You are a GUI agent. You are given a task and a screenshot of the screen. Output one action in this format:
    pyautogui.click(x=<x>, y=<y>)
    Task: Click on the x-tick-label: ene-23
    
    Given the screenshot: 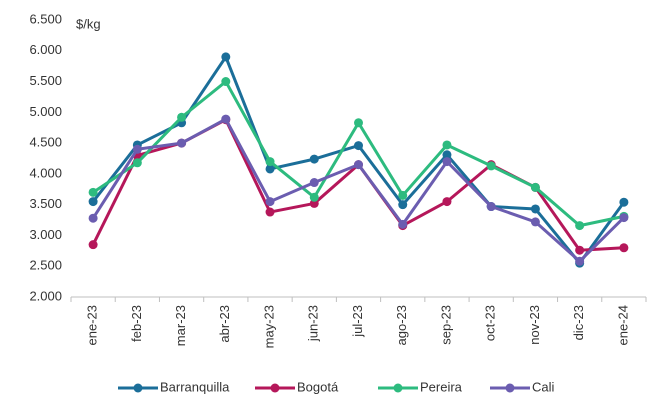 What is the action you would take?
    pyautogui.click(x=92, y=325)
    